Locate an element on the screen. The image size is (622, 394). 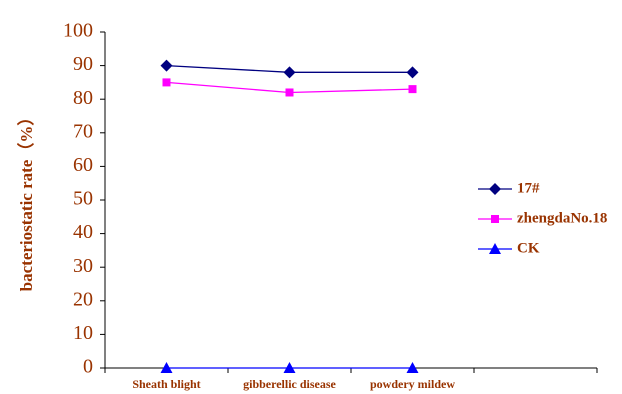
y-tick-label: 40 is located at coordinates (83, 232).